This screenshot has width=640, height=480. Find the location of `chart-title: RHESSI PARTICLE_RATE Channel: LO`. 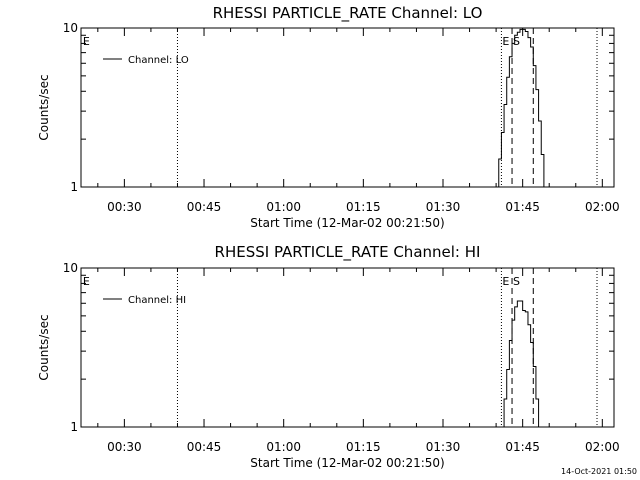

chart-title: RHESSI PARTICLE_RATE Channel: LO is located at coordinates (348, 13).